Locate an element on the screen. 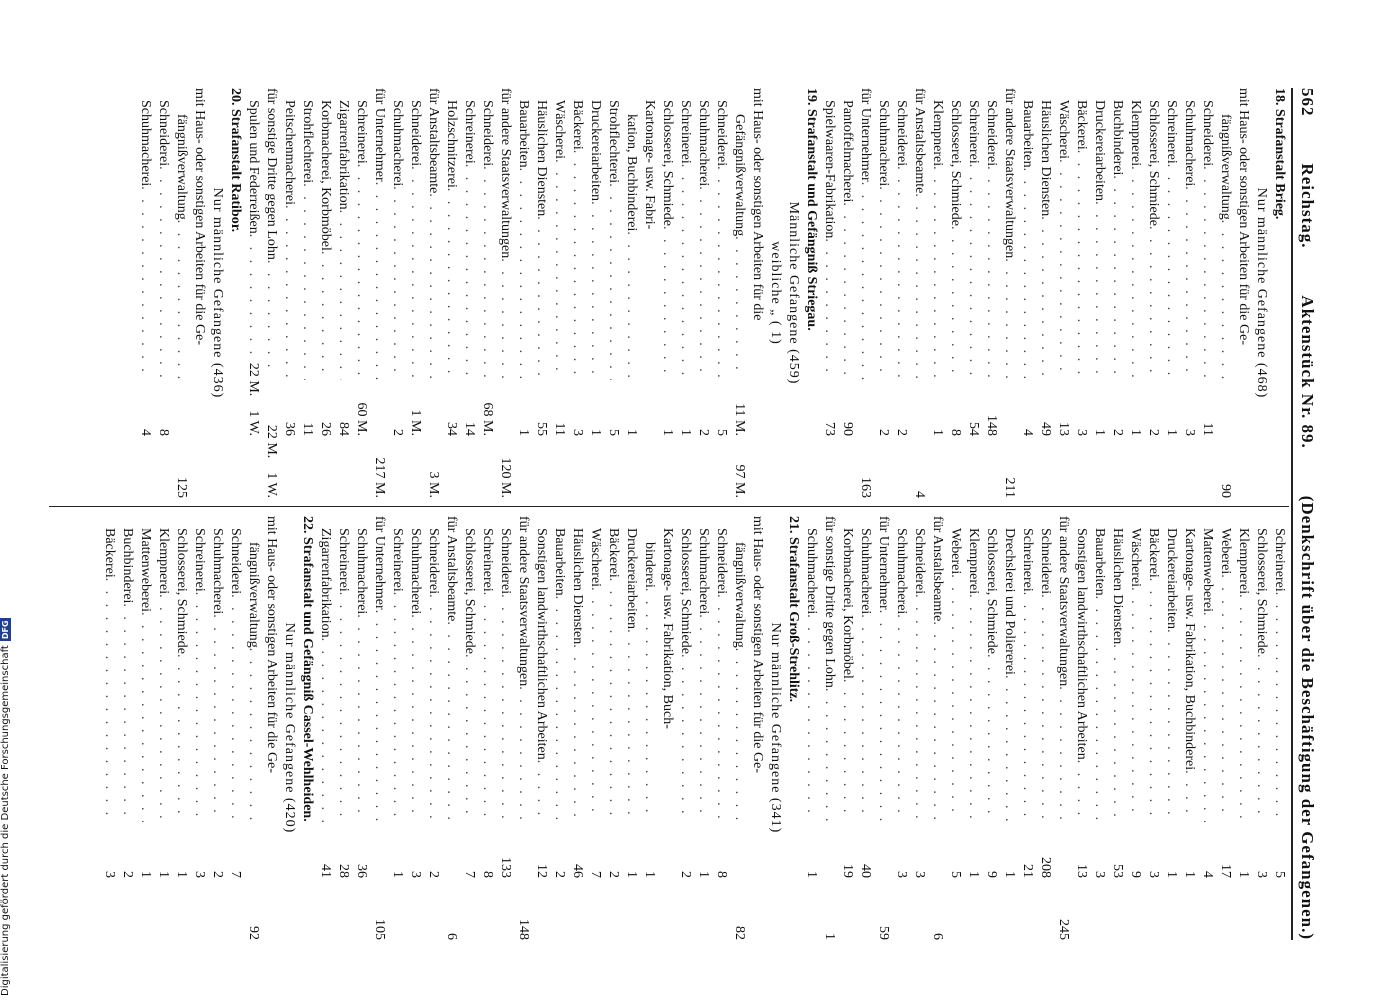  line: fängnißverwaltung 90 is located at coordinates (1225, 293).